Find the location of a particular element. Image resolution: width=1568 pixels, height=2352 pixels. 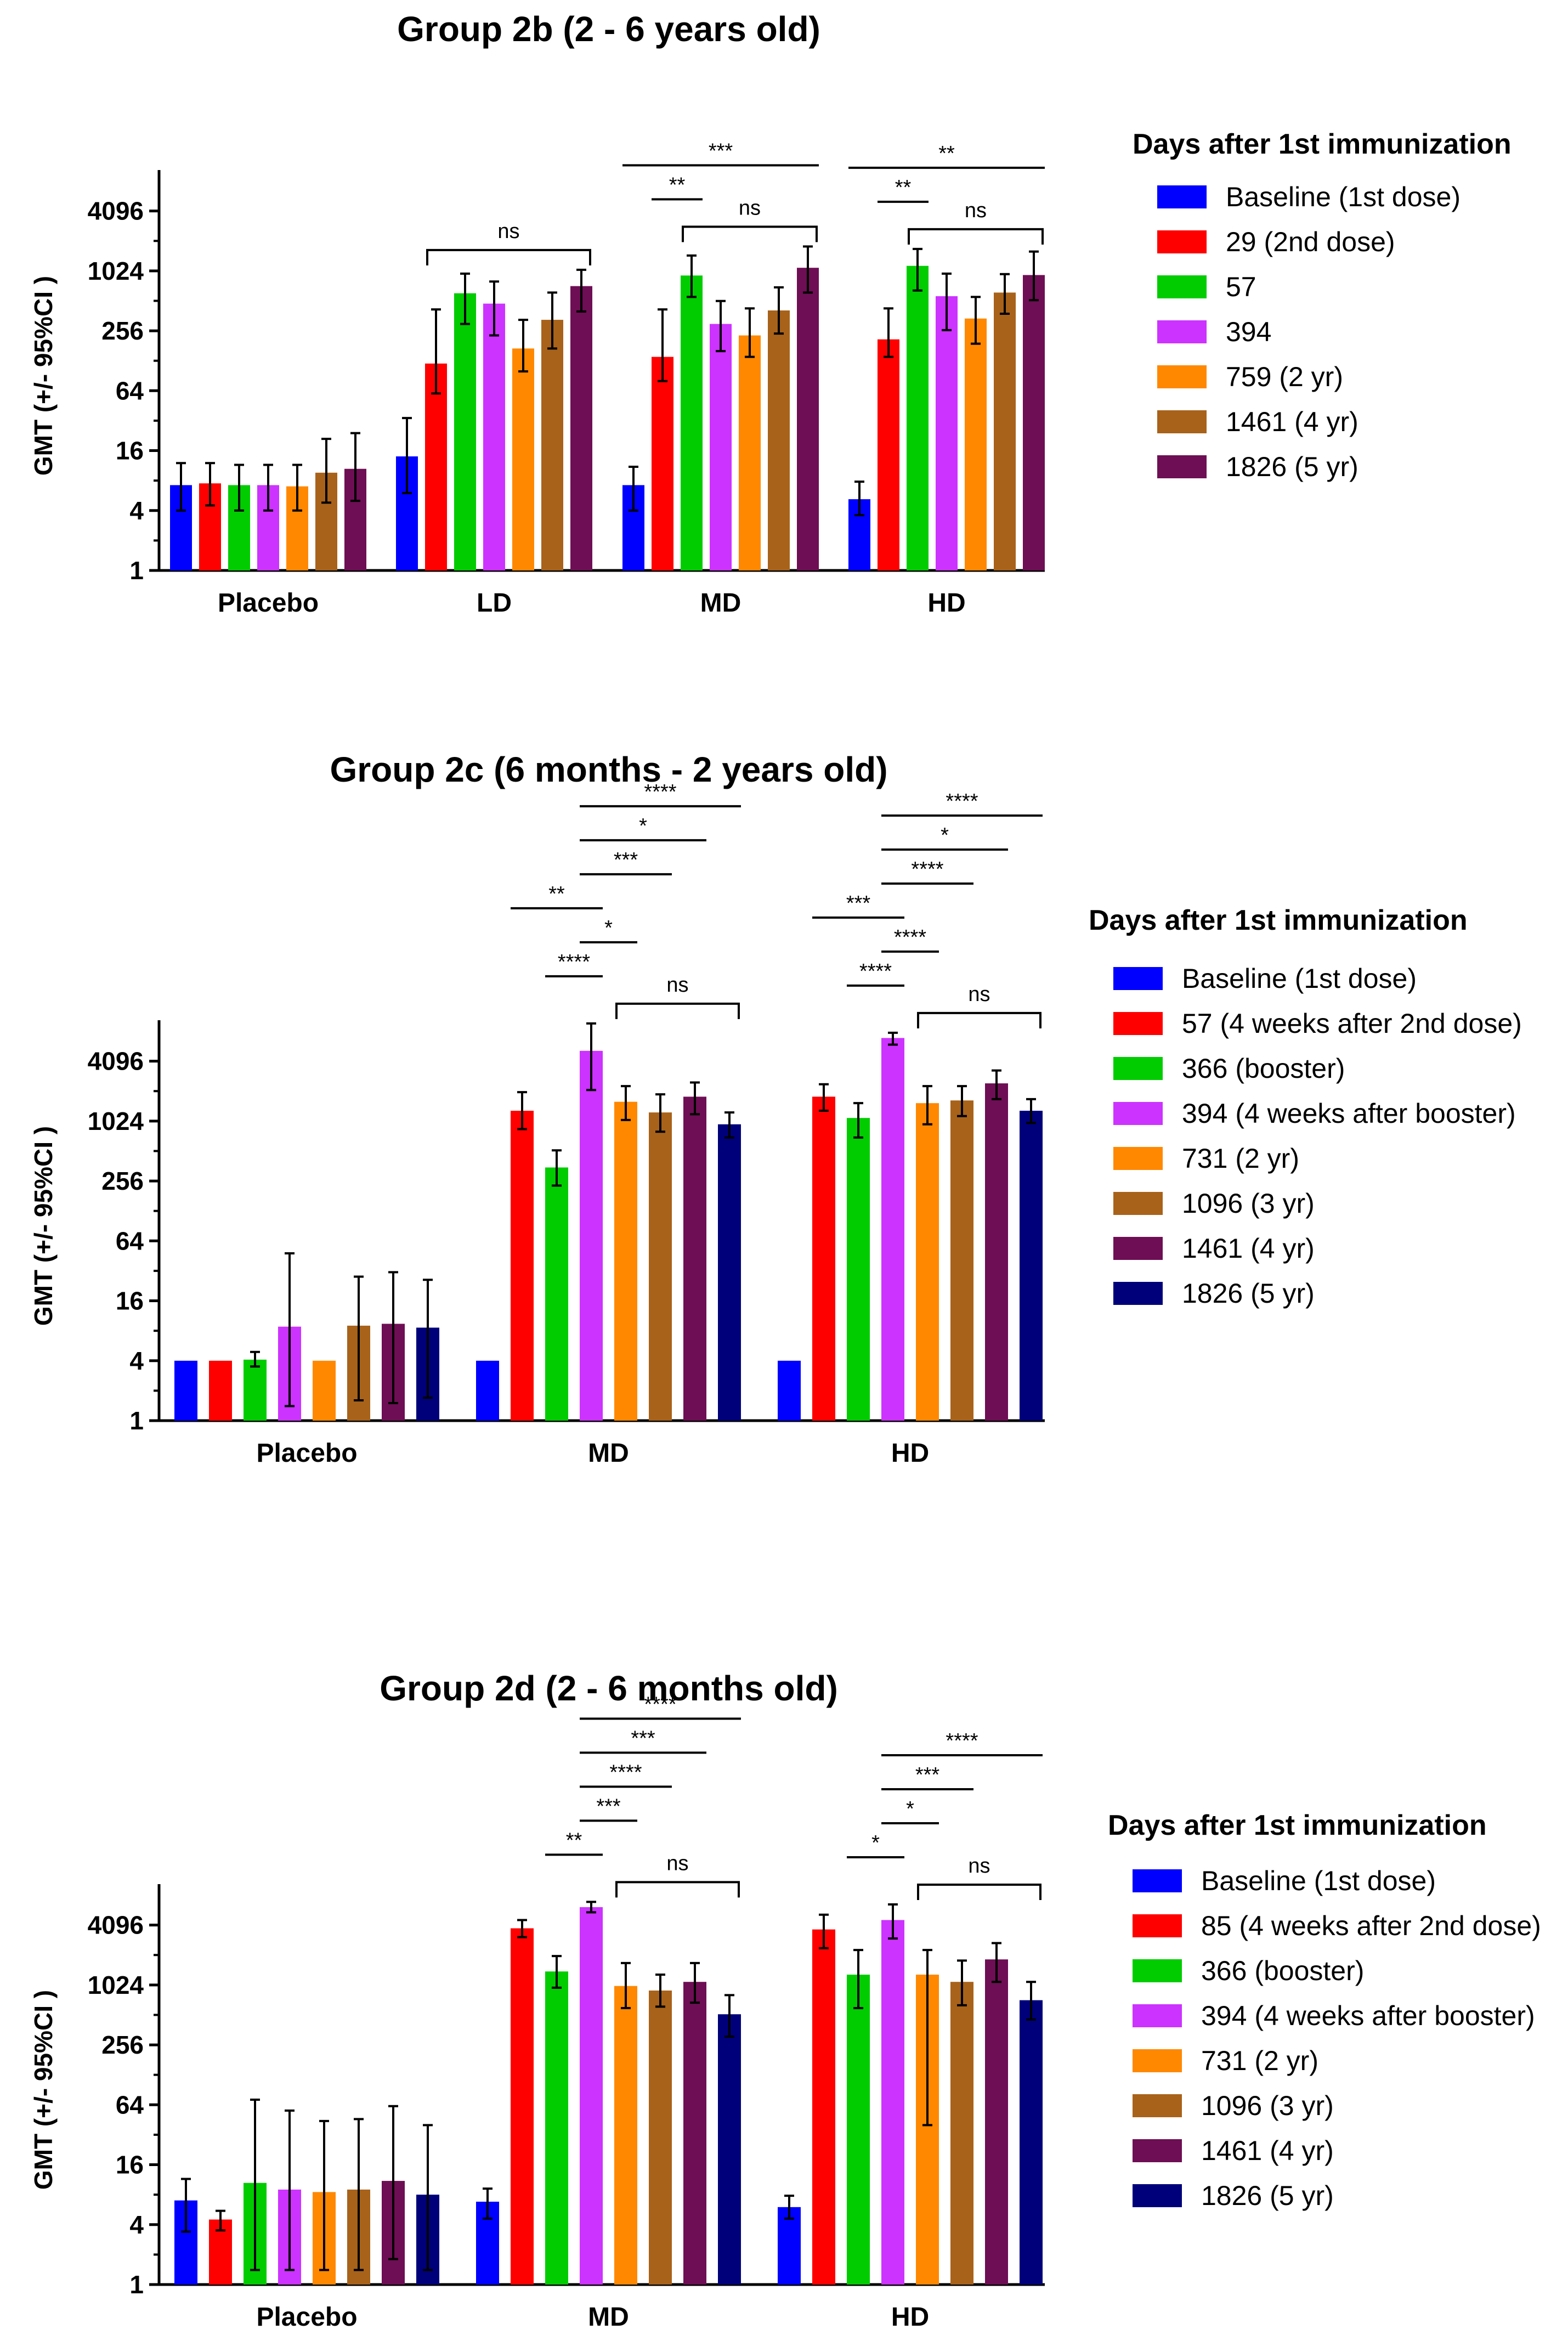

significance-label: ** is located at coordinates (574, 1840).